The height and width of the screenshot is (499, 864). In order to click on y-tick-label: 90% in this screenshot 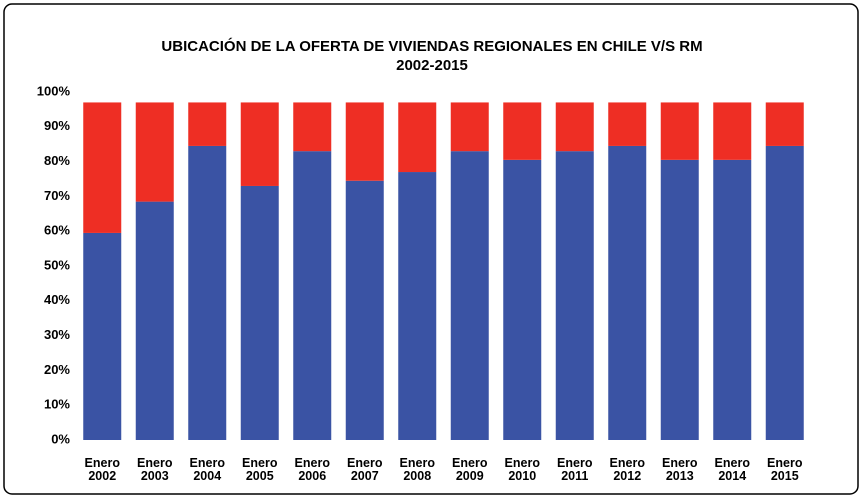, I will do `click(57, 125)`.